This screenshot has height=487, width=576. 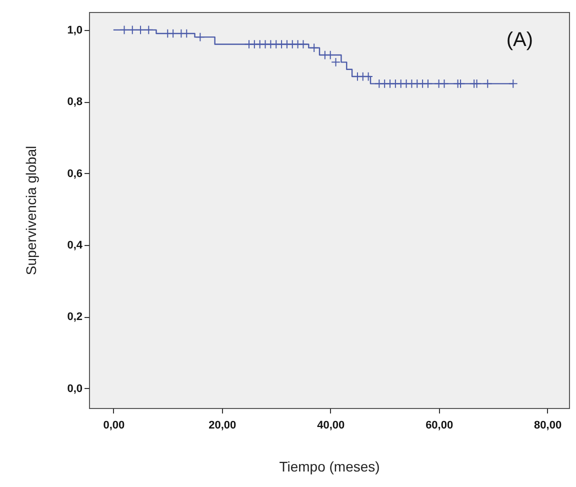 What do you see at coordinates (222, 426) in the screenshot?
I see `x-tick-label: 20,00` at bounding box center [222, 426].